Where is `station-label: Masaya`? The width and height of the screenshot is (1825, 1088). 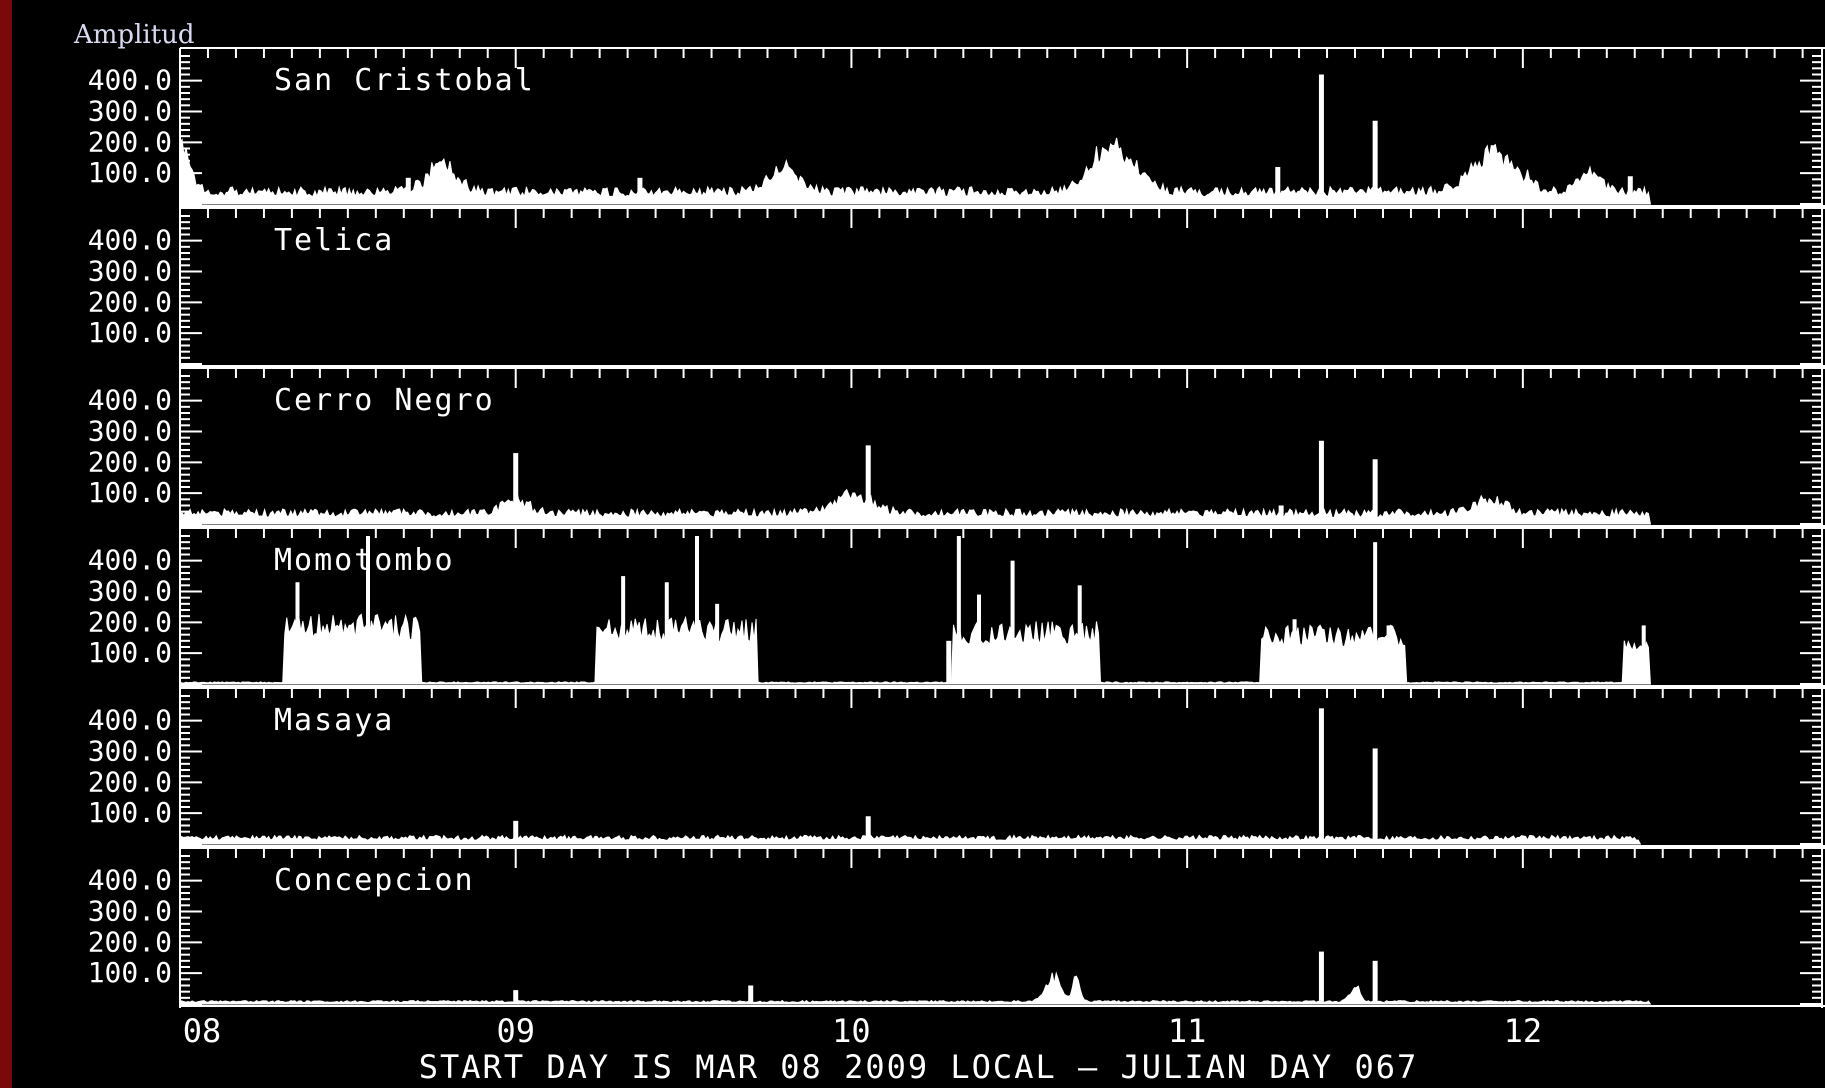 station-label: Masaya is located at coordinates (334, 720).